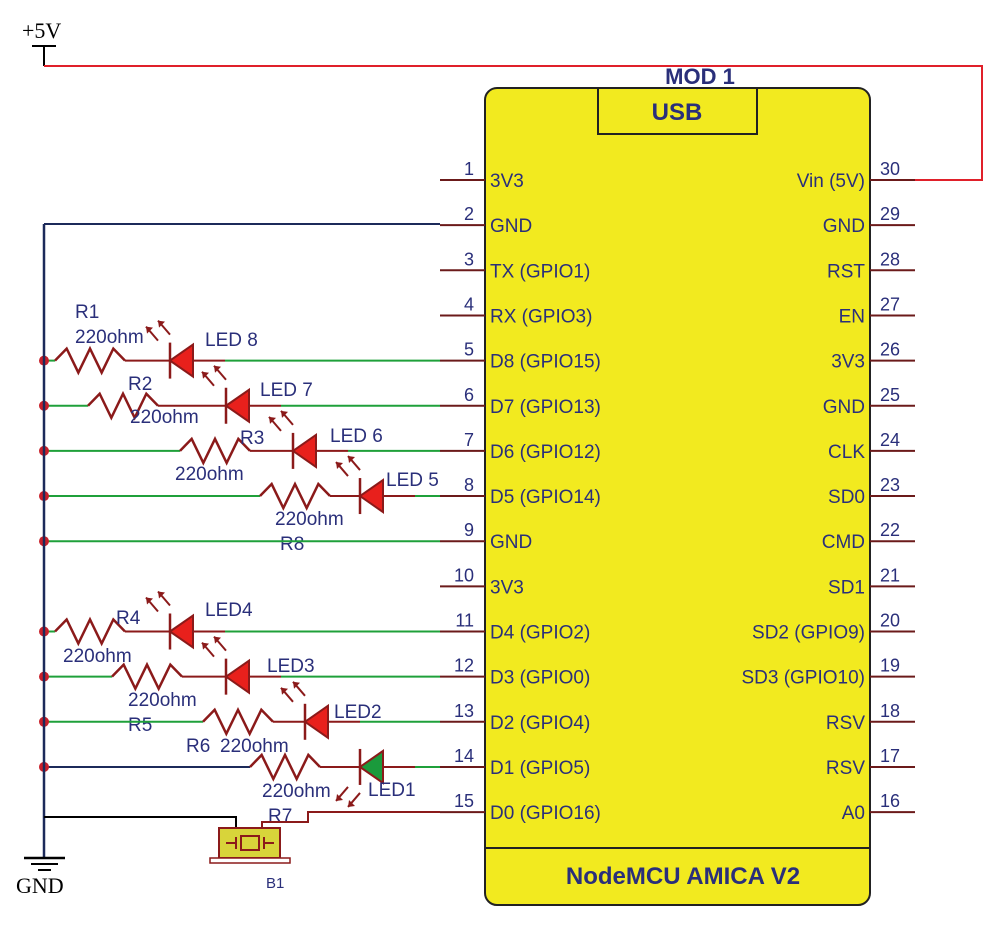 The width and height of the screenshot is (1000, 926). What do you see at coordinates (545, 497) in the screenshot?
I see `pin-label: D5 (GPIO14)` at bounding box center [545, 497].